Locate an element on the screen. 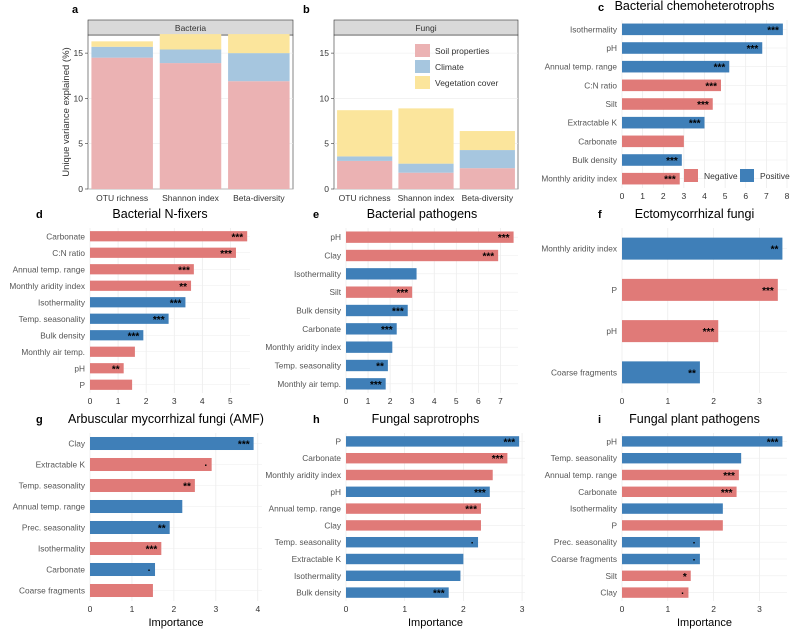  panel-letter: c is located at coordinates (601, 8).